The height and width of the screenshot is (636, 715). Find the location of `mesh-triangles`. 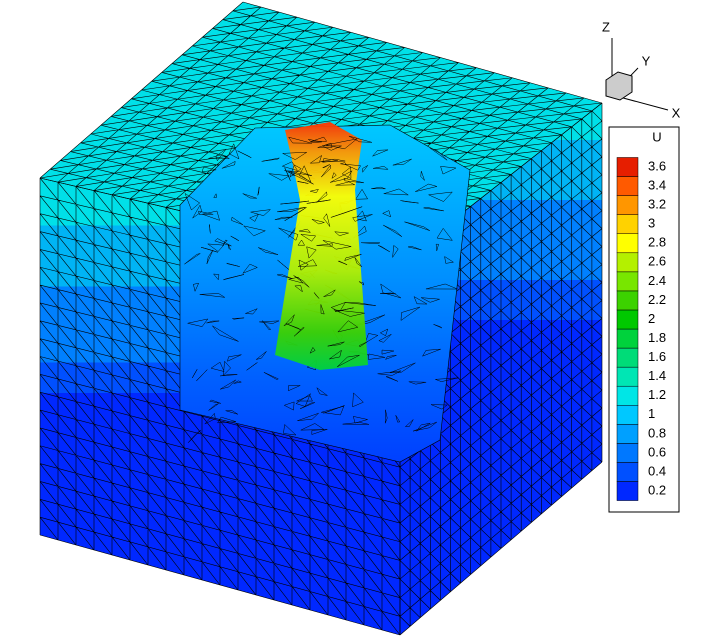

mesh-triangles is located at coordinates (326, 251).